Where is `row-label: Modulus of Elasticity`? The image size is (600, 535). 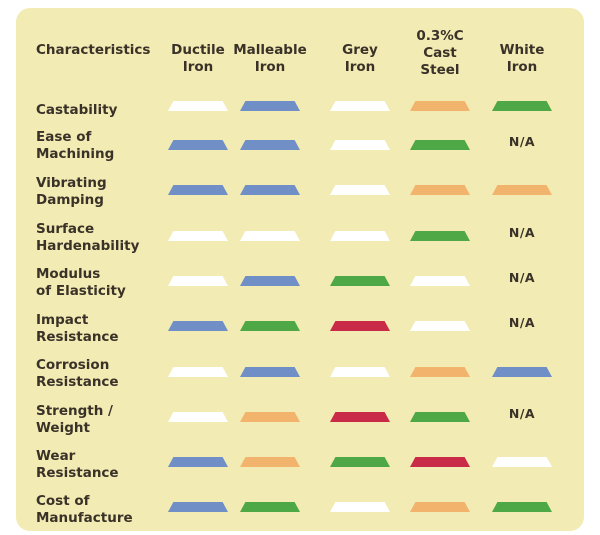 row-label: Modulus of Elasticity is located at coordinates (81, 282).